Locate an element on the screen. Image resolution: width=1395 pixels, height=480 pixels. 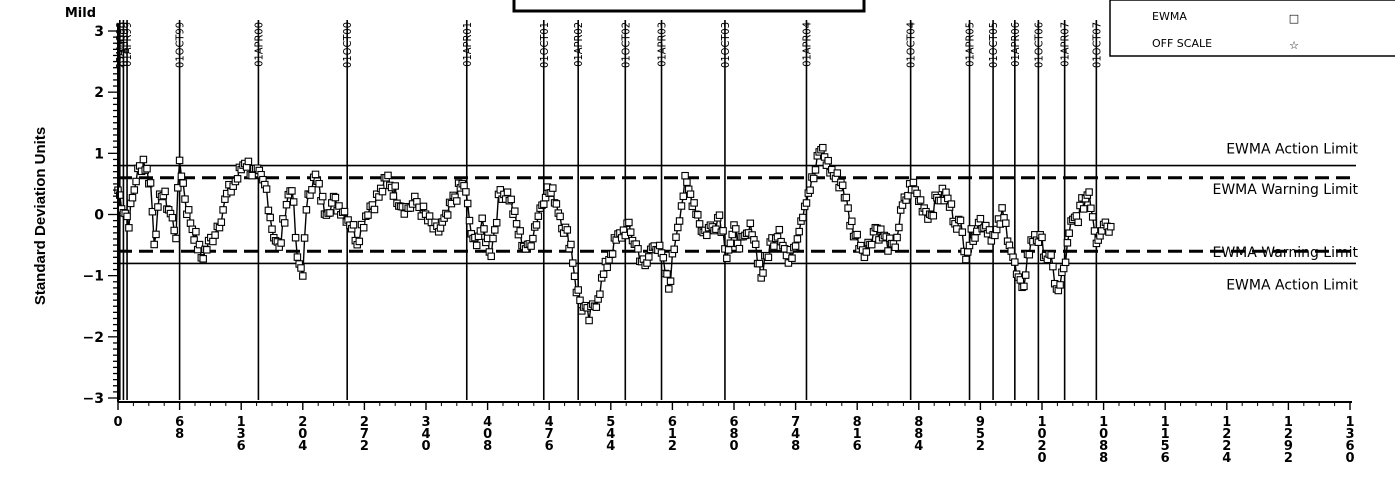
reference-date-label: 01APR06 is located at coordinates (1015, 44).